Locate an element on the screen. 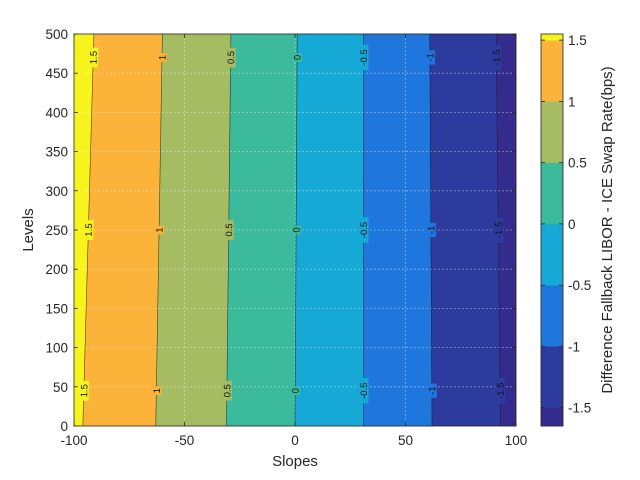 The width and height of the screenshot is (640, 480). colorbar-tick-label: -1 is located at coordinates (574, 346).